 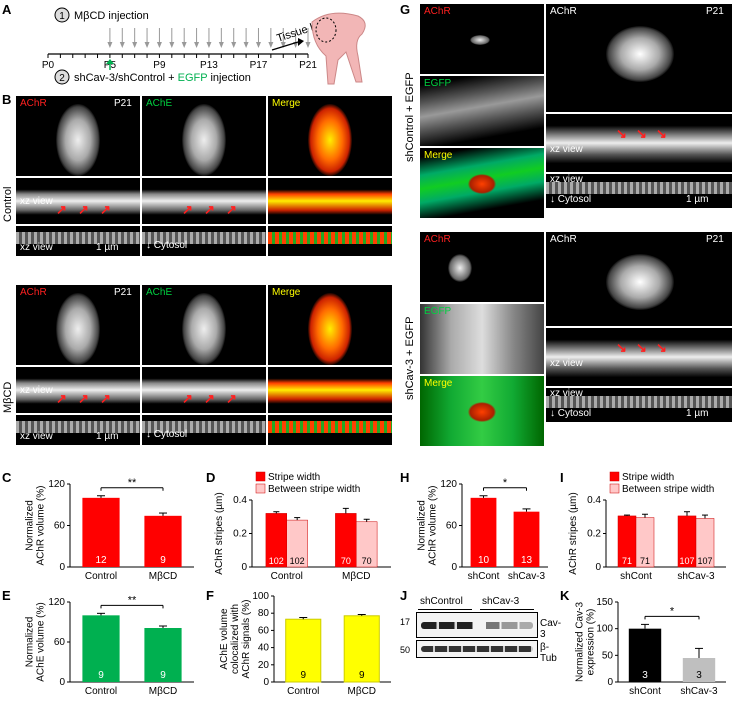 What do you see at coordinates (110, 61) in the screenshot?
I see `green-arrow-head` at bounding box center [110, 61].